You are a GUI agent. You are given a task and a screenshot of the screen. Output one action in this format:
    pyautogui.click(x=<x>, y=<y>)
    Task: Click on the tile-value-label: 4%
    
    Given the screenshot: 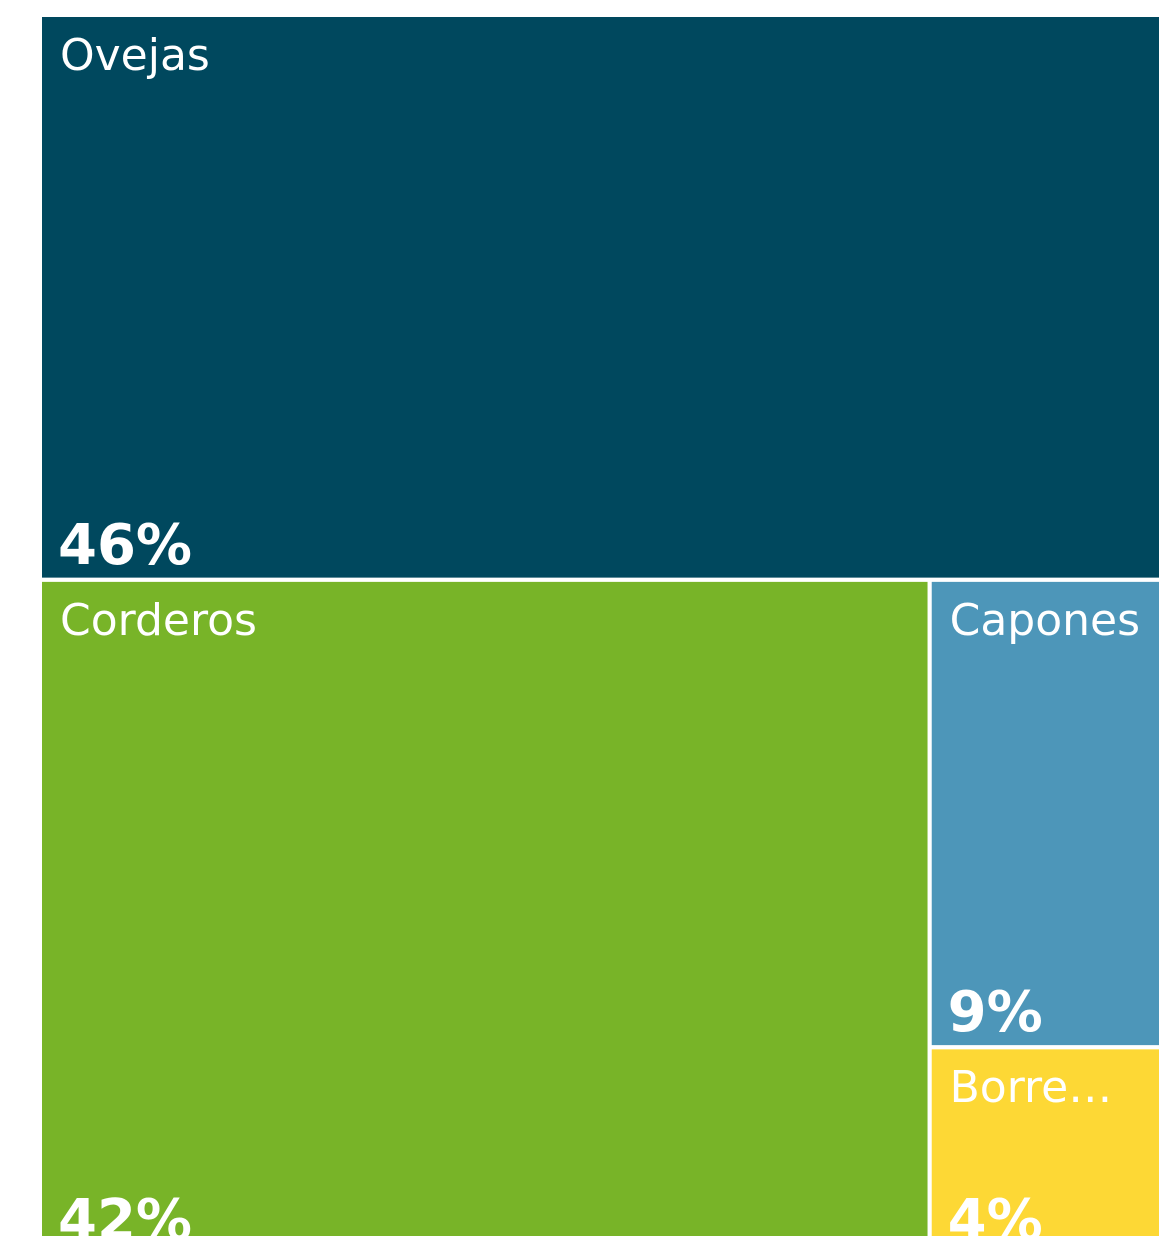 What is the action you would take?
    pyautogui.click(x=995, y=1212)
    